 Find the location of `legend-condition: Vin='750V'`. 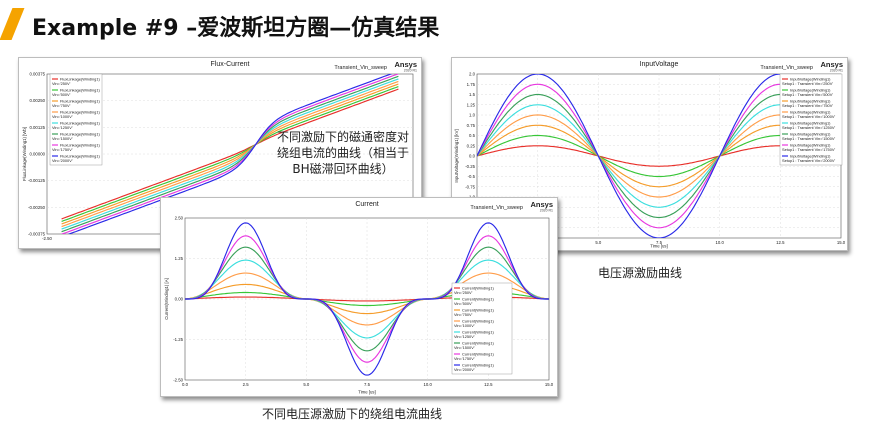

legend-condition: Vin='750V' is located at coordinates (463, 314).